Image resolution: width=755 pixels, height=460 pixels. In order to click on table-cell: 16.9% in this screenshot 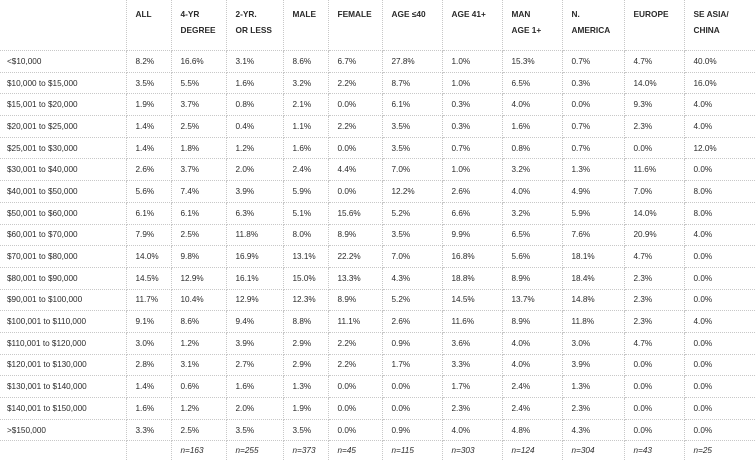, I will do `click(255, 256)`.